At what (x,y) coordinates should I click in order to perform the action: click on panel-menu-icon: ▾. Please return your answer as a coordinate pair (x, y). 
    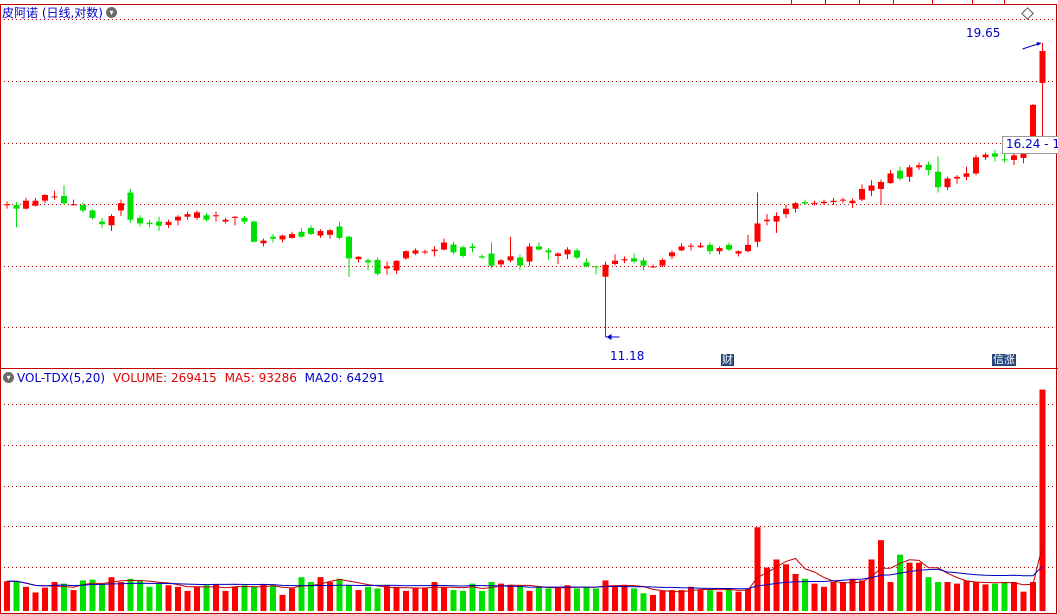
    Looking at the image, I should click on (111, 12).